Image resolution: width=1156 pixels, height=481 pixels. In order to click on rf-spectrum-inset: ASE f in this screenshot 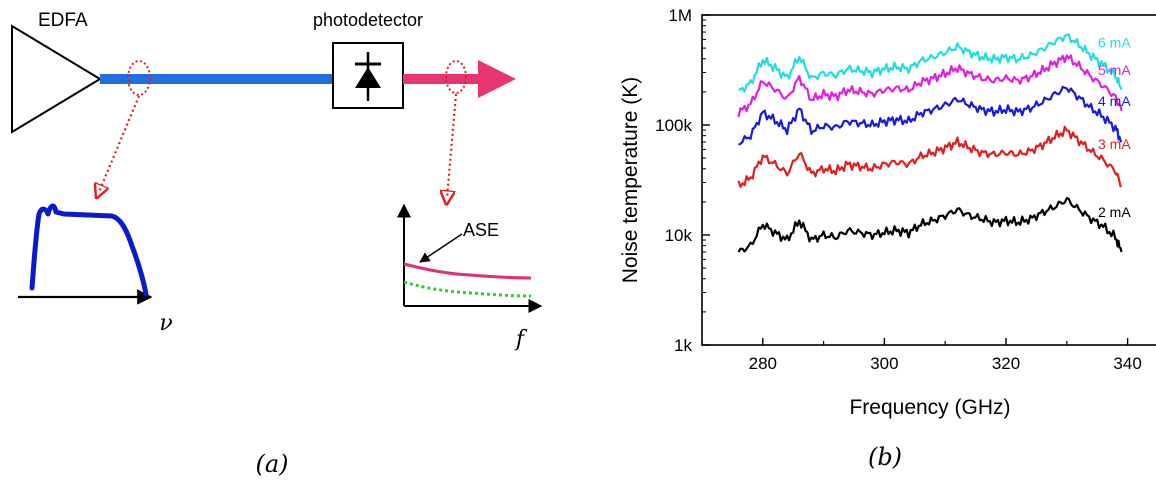, I will do `click(470, 277)`.